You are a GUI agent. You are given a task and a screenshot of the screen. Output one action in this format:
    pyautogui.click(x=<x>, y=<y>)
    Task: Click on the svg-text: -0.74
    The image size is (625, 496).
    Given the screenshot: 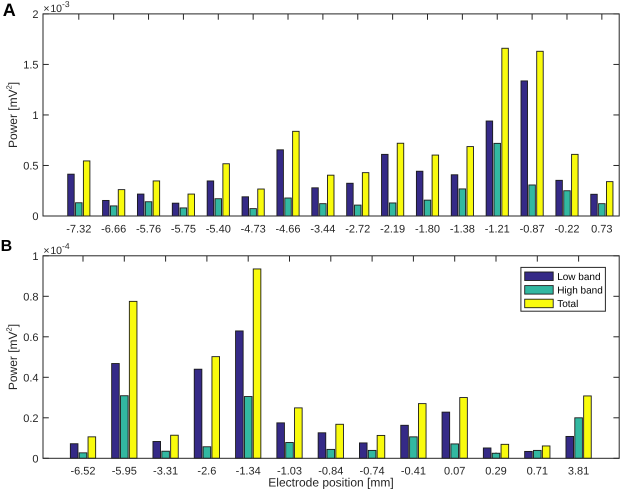 What is the action you would take?
    pyautogui.click(x=372, y=472)
    